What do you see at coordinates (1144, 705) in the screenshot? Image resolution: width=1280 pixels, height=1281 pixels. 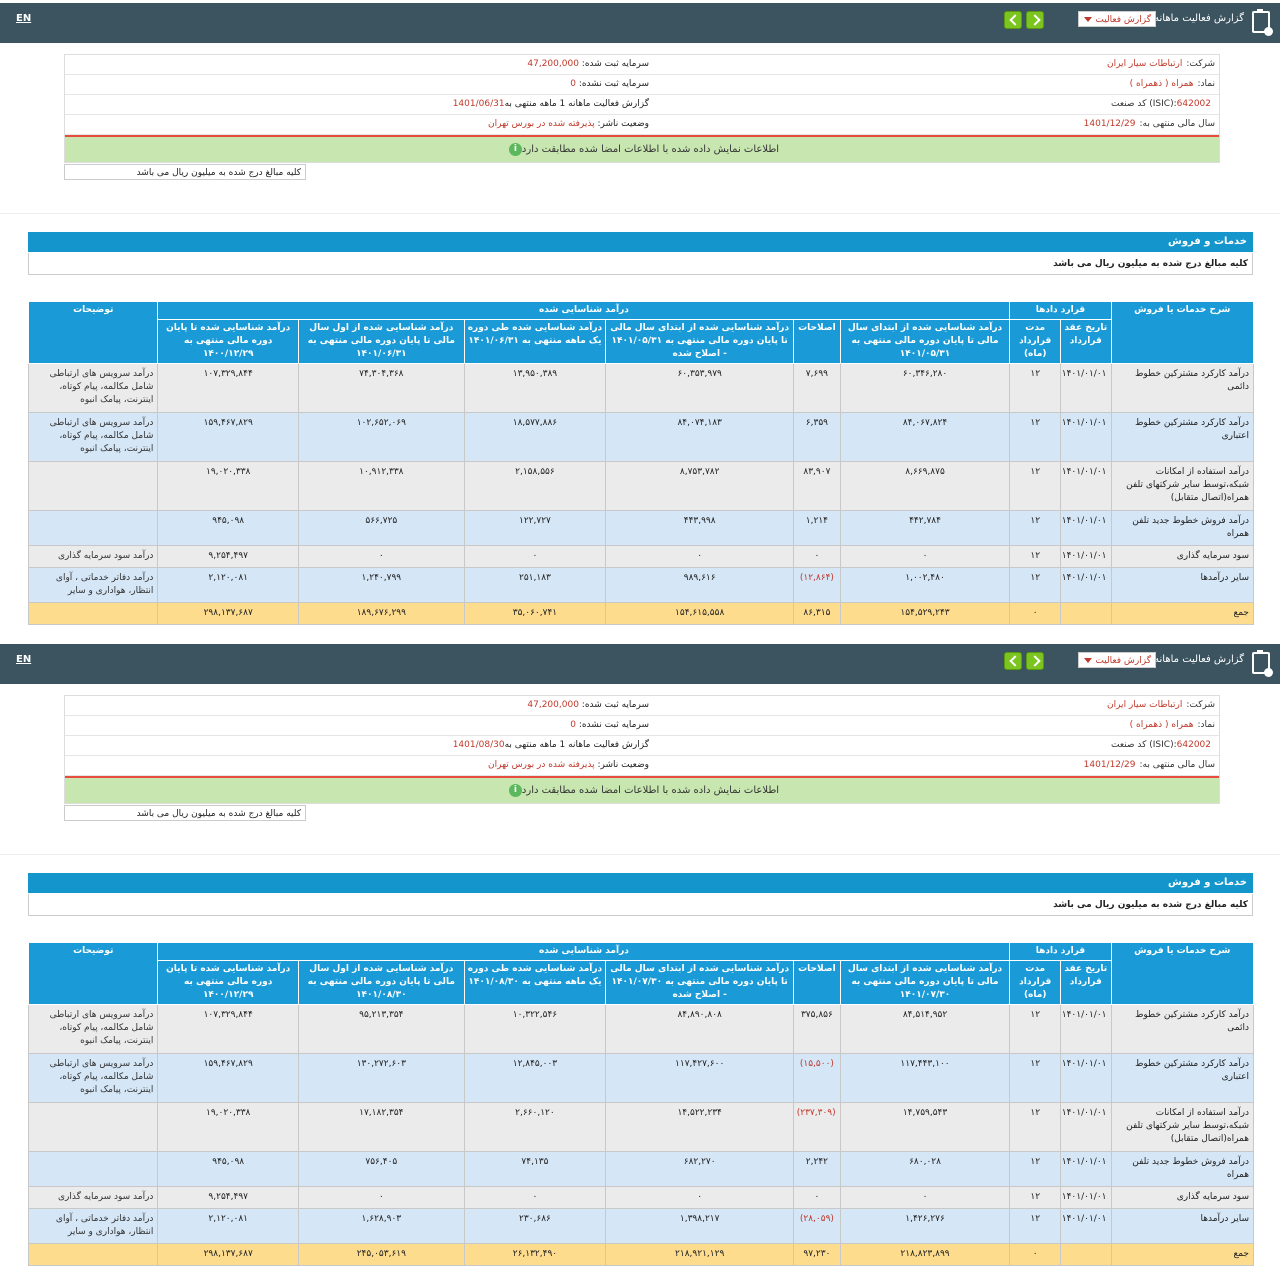 I see `company-name: ارتباطات سیار ایران` at bounding box center [1144, 705].